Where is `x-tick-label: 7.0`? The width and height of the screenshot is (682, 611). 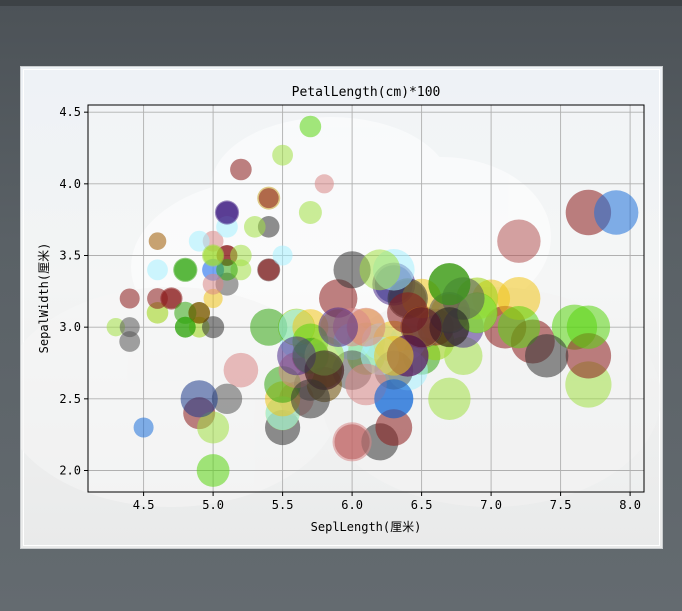 x-tick-label: 7.0 is located at coordinates (491, 505).